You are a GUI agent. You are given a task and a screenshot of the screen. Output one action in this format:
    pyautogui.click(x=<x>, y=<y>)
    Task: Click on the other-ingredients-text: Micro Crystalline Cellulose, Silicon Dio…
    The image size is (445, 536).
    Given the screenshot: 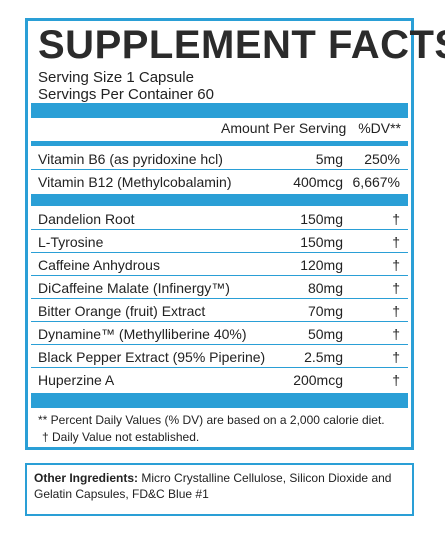 What is the action you would take?
    pyautogui.click(x=213, y=486)
    